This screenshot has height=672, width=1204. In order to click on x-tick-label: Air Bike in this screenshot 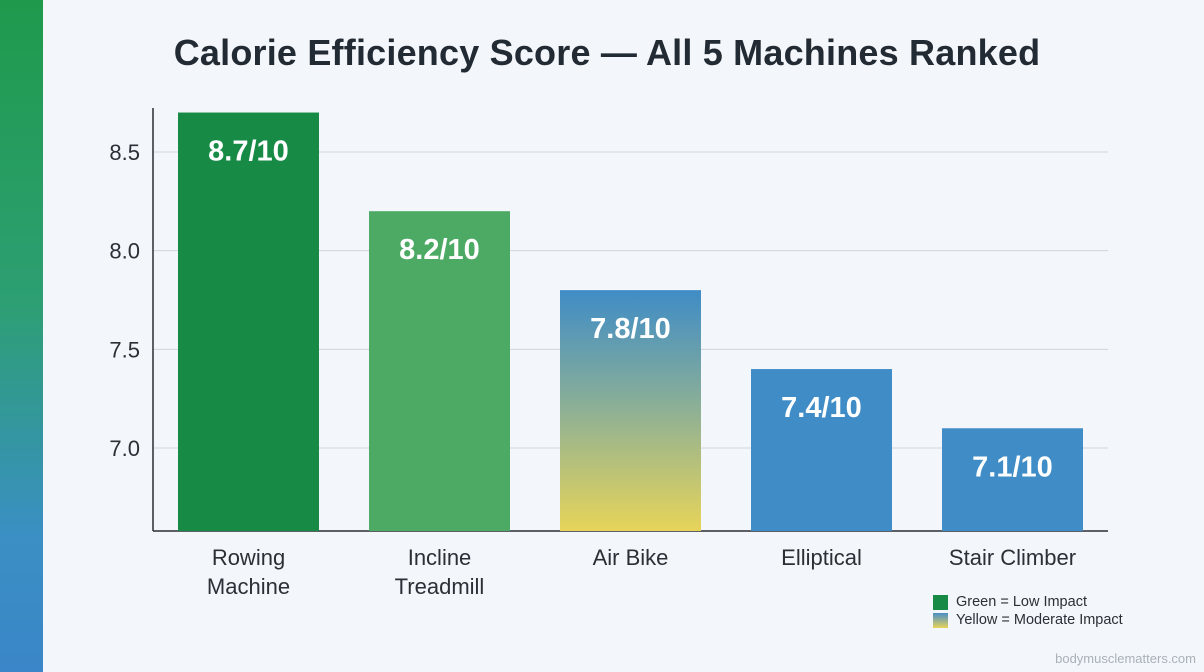, I will do `click(631, 557)`.